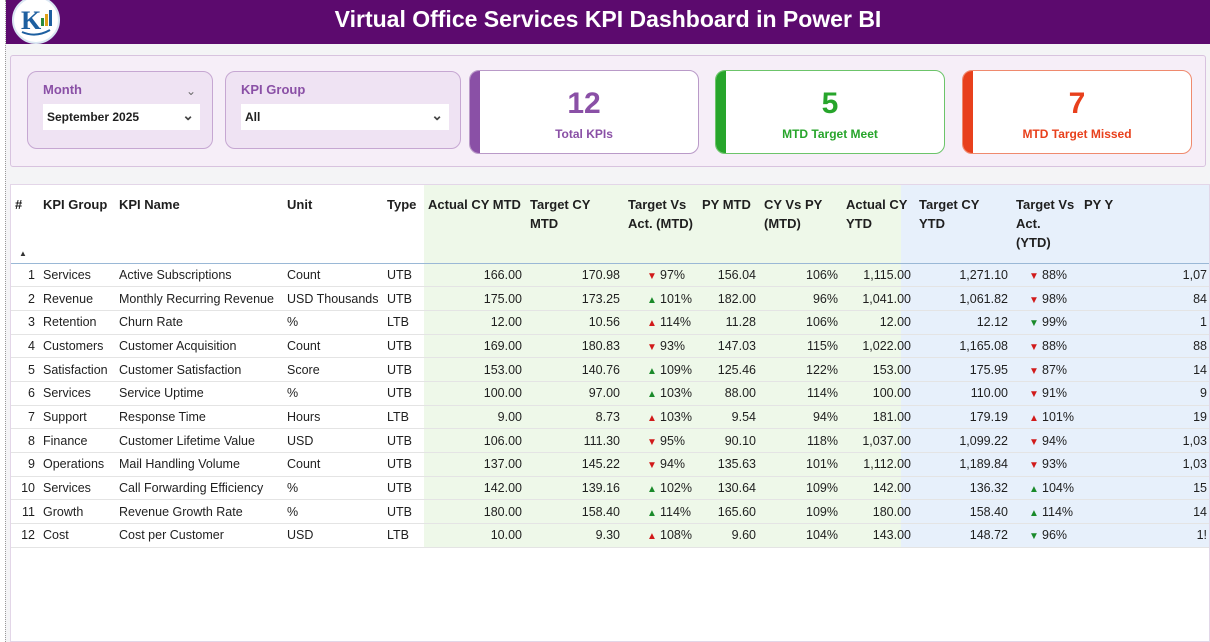 This screenshot has height=642, width=1210. I want to click on target-cy-mtd-cell: 140.76, so click(575, 369).